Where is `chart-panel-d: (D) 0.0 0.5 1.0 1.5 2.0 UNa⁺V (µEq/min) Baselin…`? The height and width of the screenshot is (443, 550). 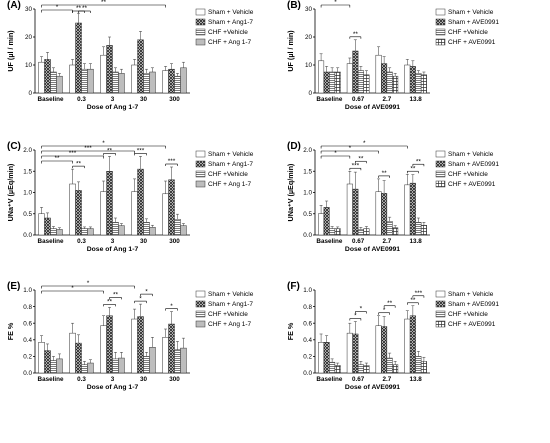
chart-panel-d: (D) 0.0 0.5 1.0 1.5 2.0 UNa⁺V (µEq/min) Baselin… is located at coordinates (392, 196).